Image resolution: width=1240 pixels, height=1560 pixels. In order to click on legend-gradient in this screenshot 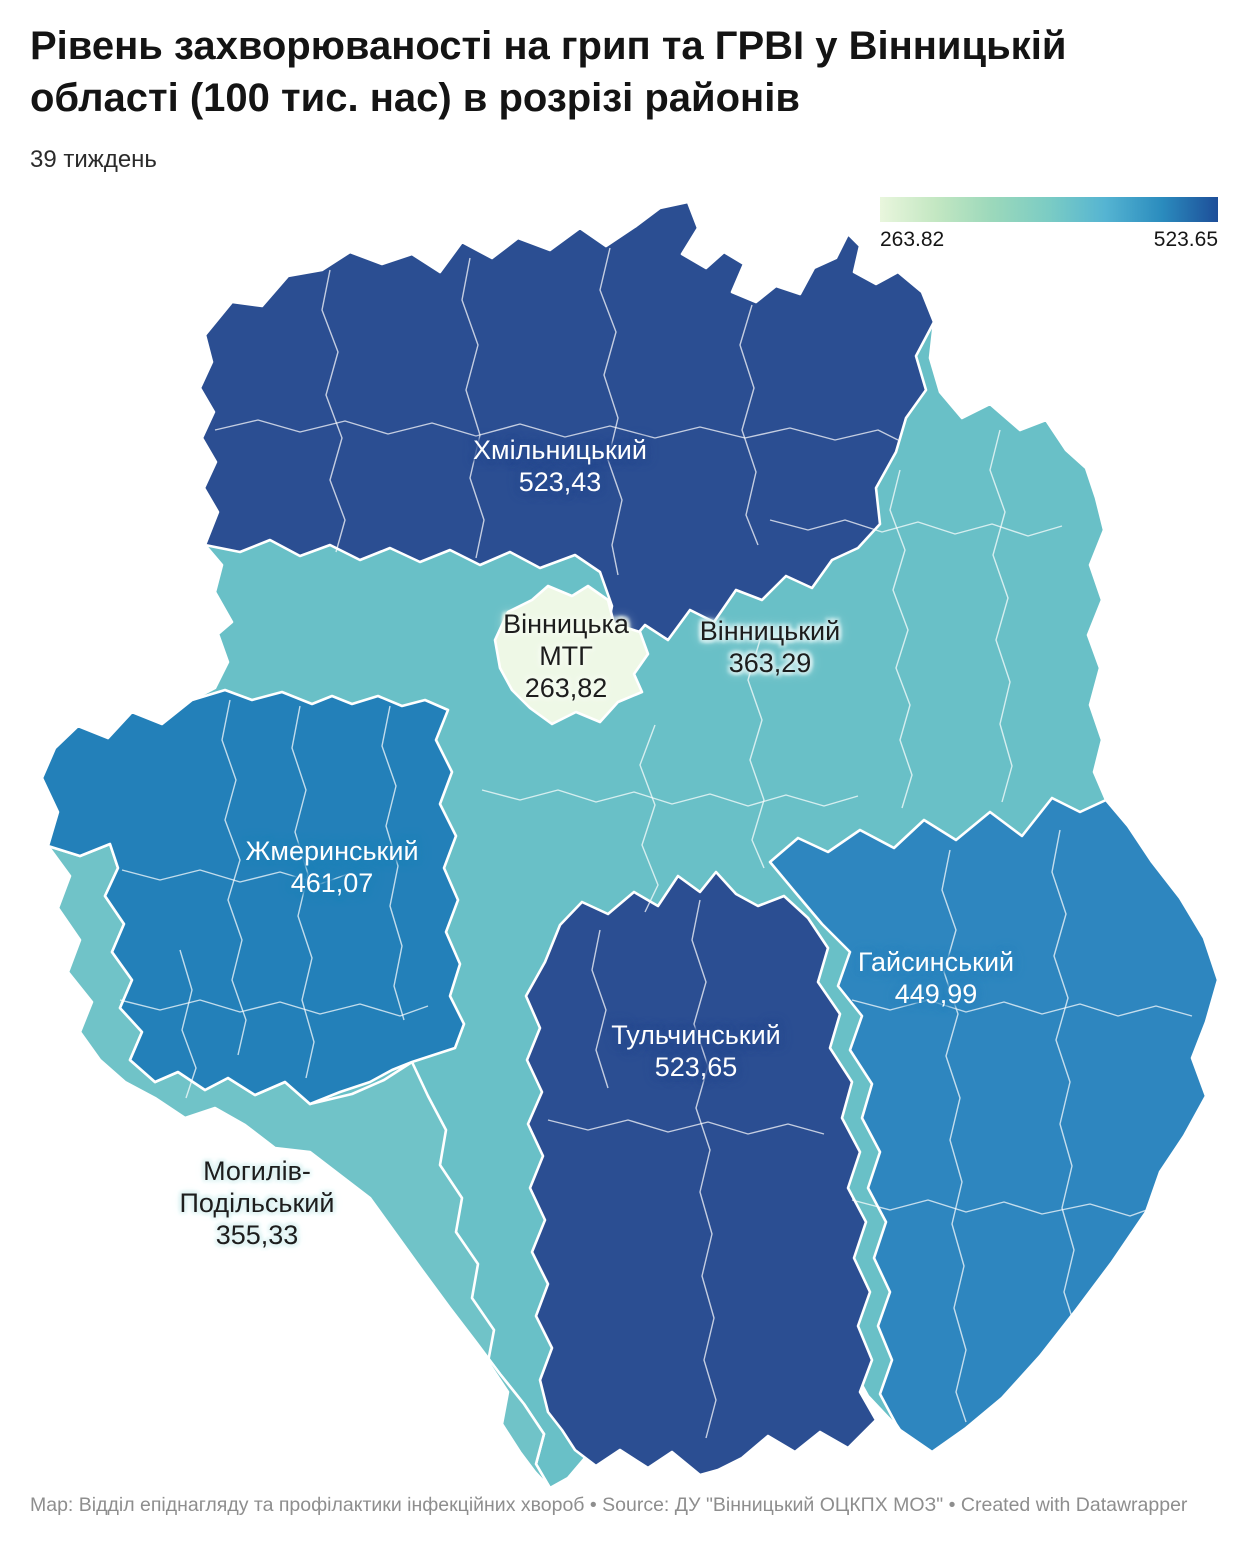, I will do `click(1049, 209)`.